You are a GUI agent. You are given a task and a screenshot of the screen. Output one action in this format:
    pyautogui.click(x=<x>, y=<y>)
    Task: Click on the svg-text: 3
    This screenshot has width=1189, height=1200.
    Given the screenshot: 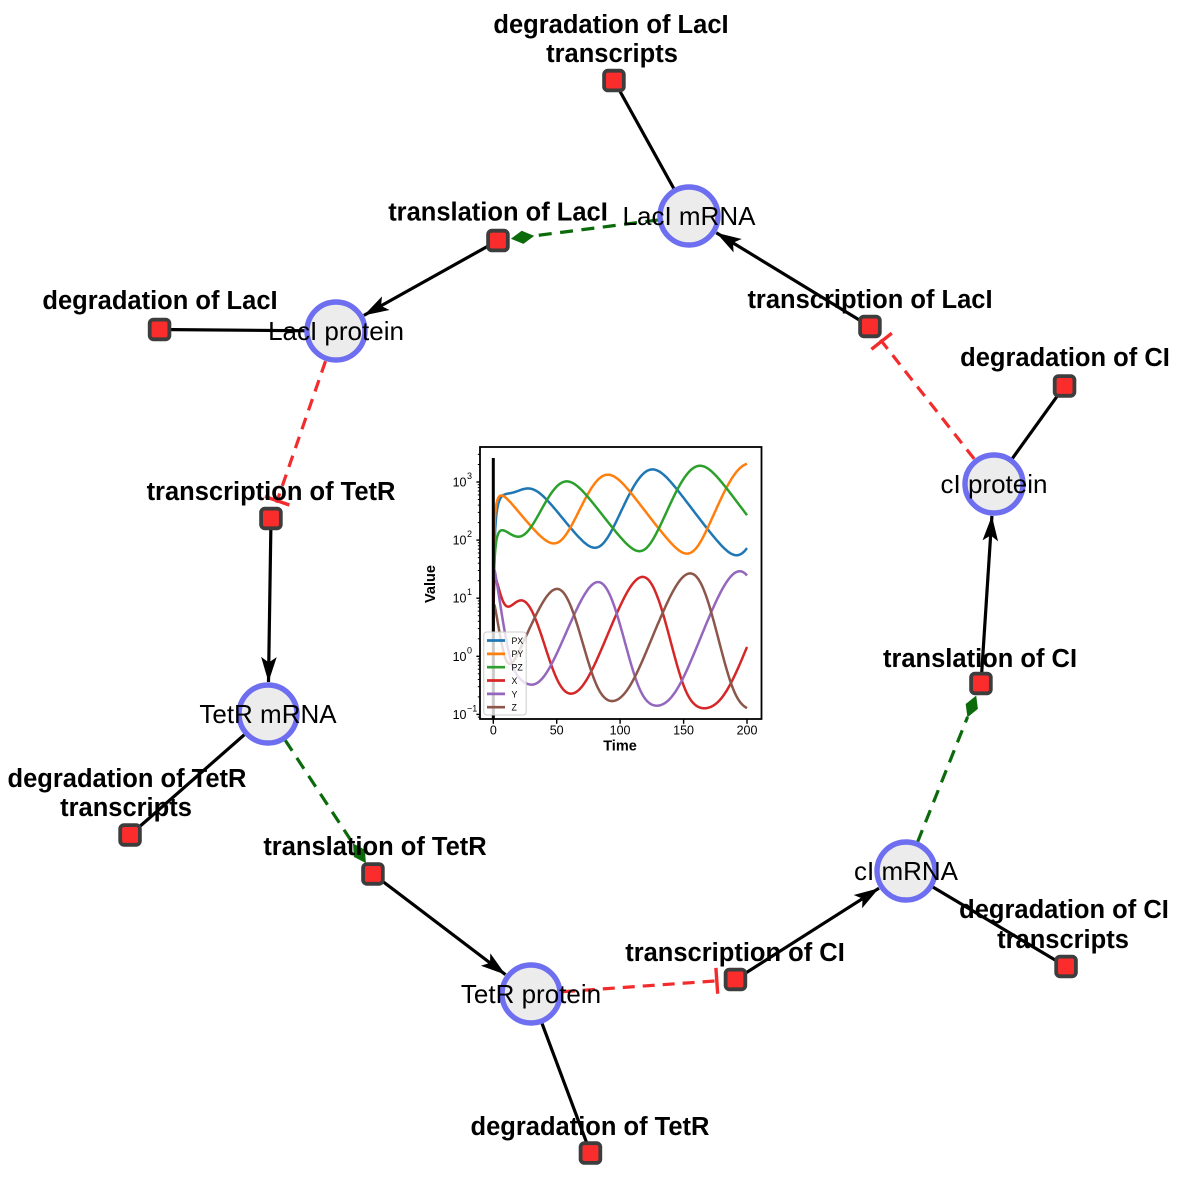 What is the action you would take?
    pyautogui.click(x=469, y=476)
    